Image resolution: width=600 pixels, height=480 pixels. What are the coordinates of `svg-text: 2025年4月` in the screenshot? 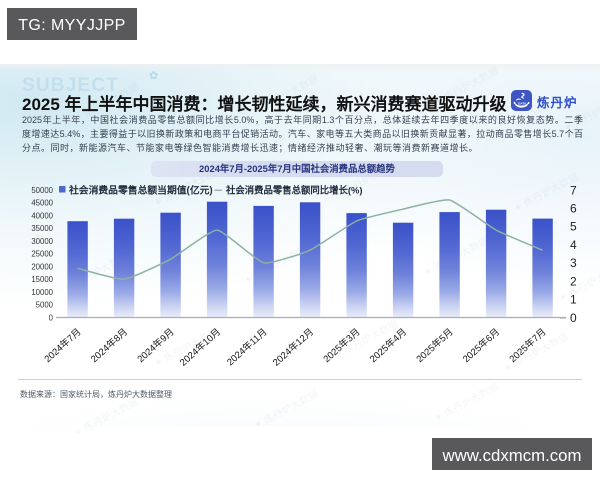 It's located at (388, 345).